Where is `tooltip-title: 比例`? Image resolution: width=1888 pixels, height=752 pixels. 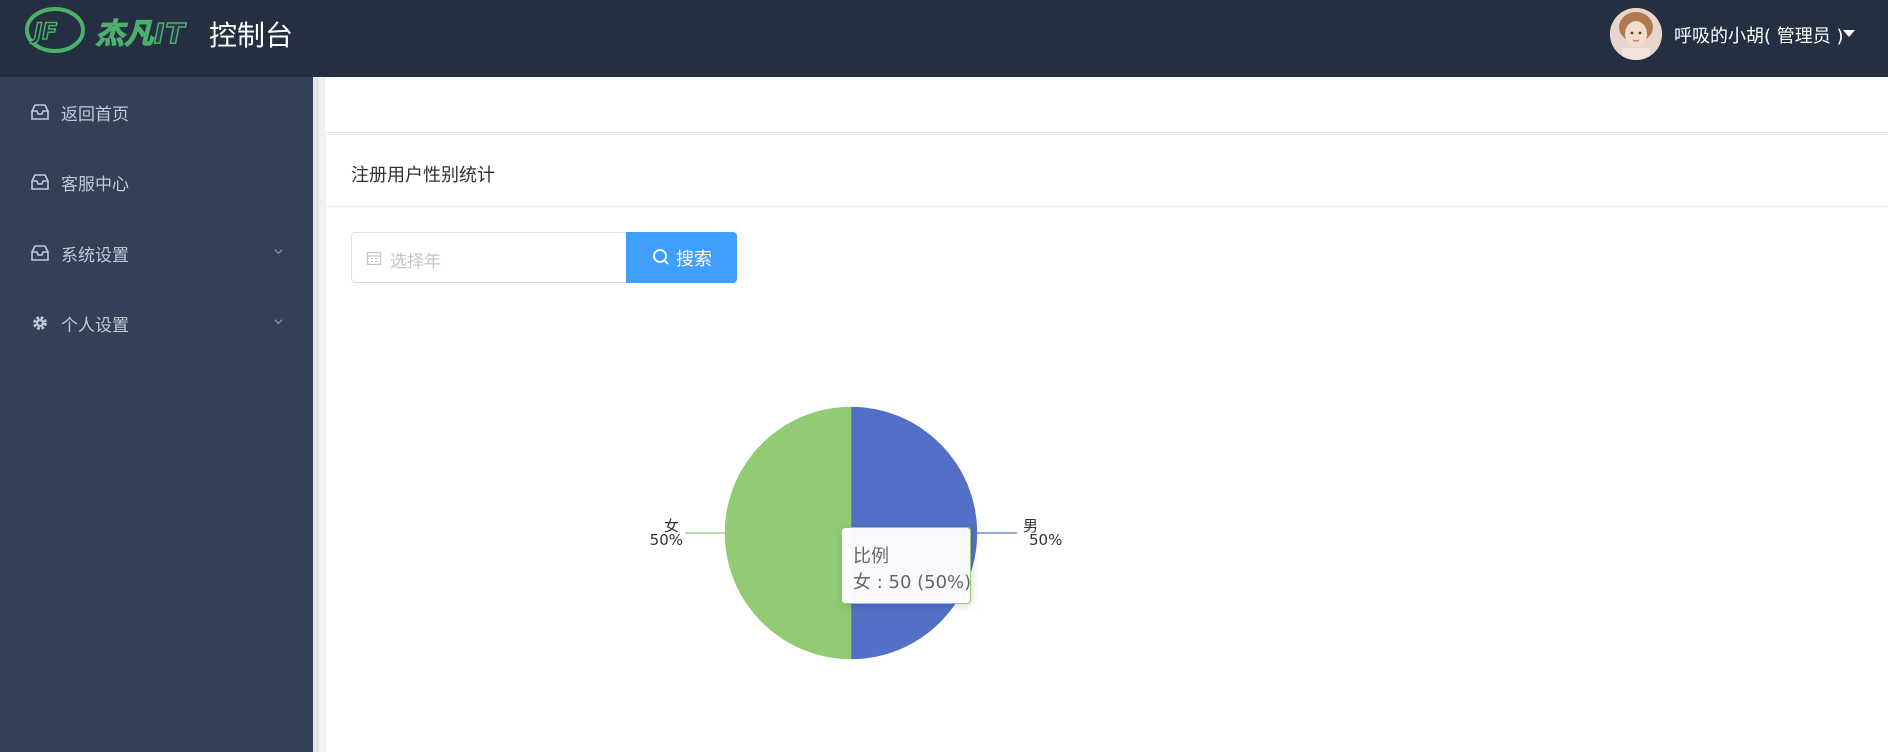
tooltip-title: 比例 is located at coordinates (871, 556).